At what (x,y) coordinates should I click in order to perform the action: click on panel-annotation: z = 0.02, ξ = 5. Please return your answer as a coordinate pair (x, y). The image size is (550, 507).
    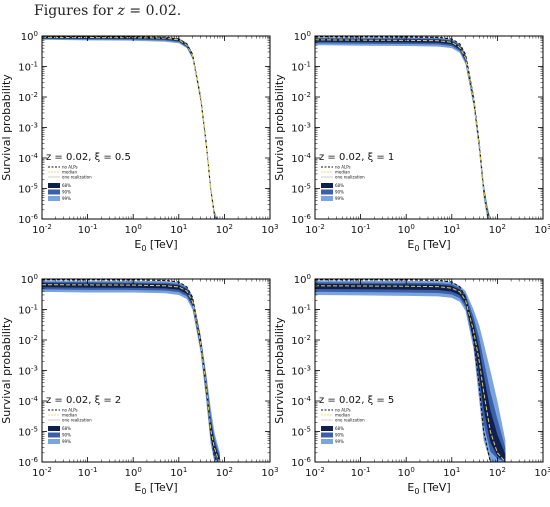
    Looking at the image, I should click on (356, 400).